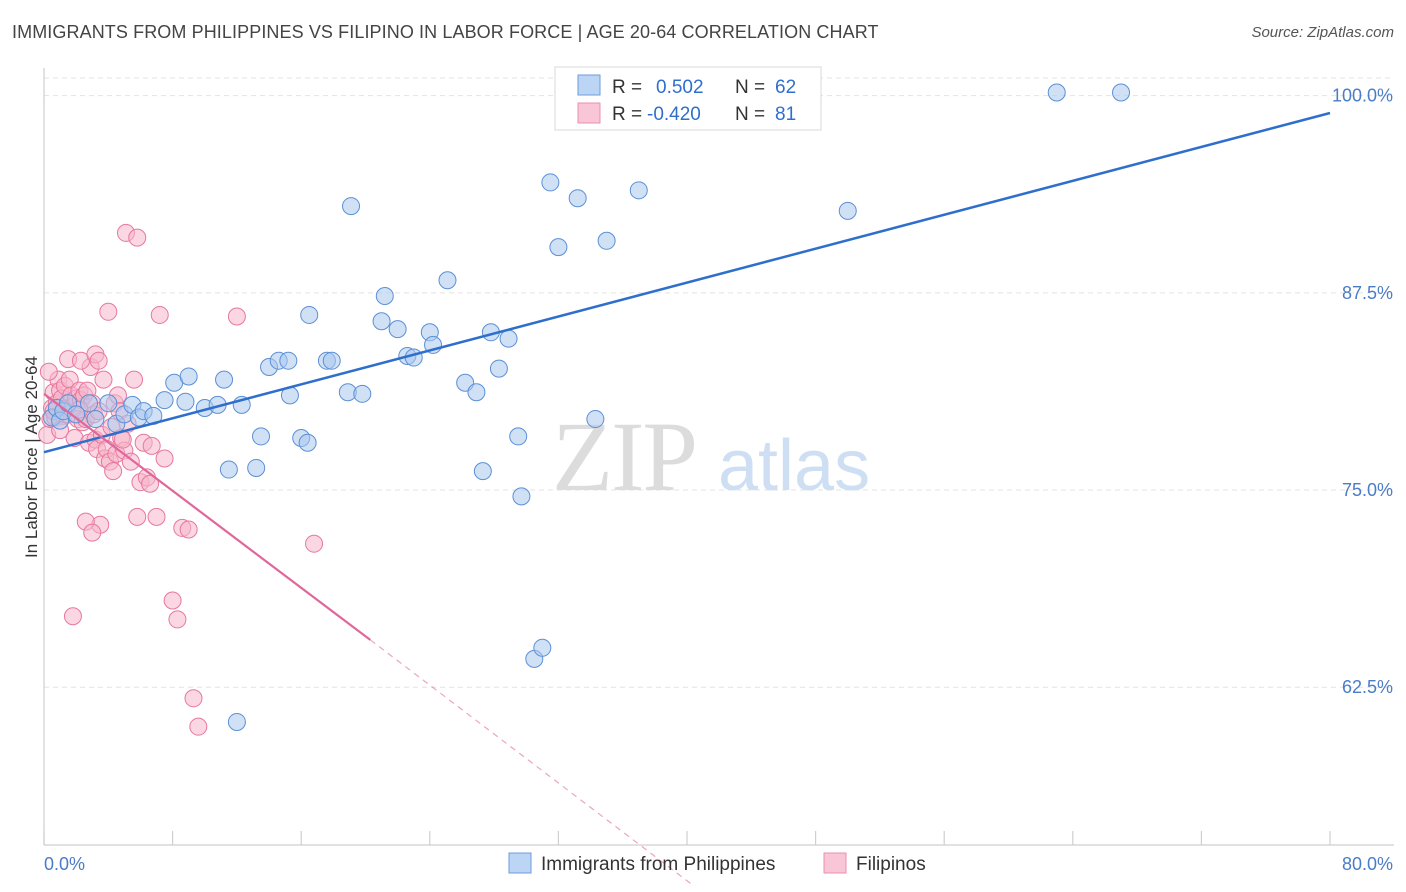 This screenshot has height=892, width=1406. Describe the element at coordinates (1362, 392) in the screenshot. I see `y-tick-labels: 62.5% 75.0% 87.5% 100.0%` at that location.